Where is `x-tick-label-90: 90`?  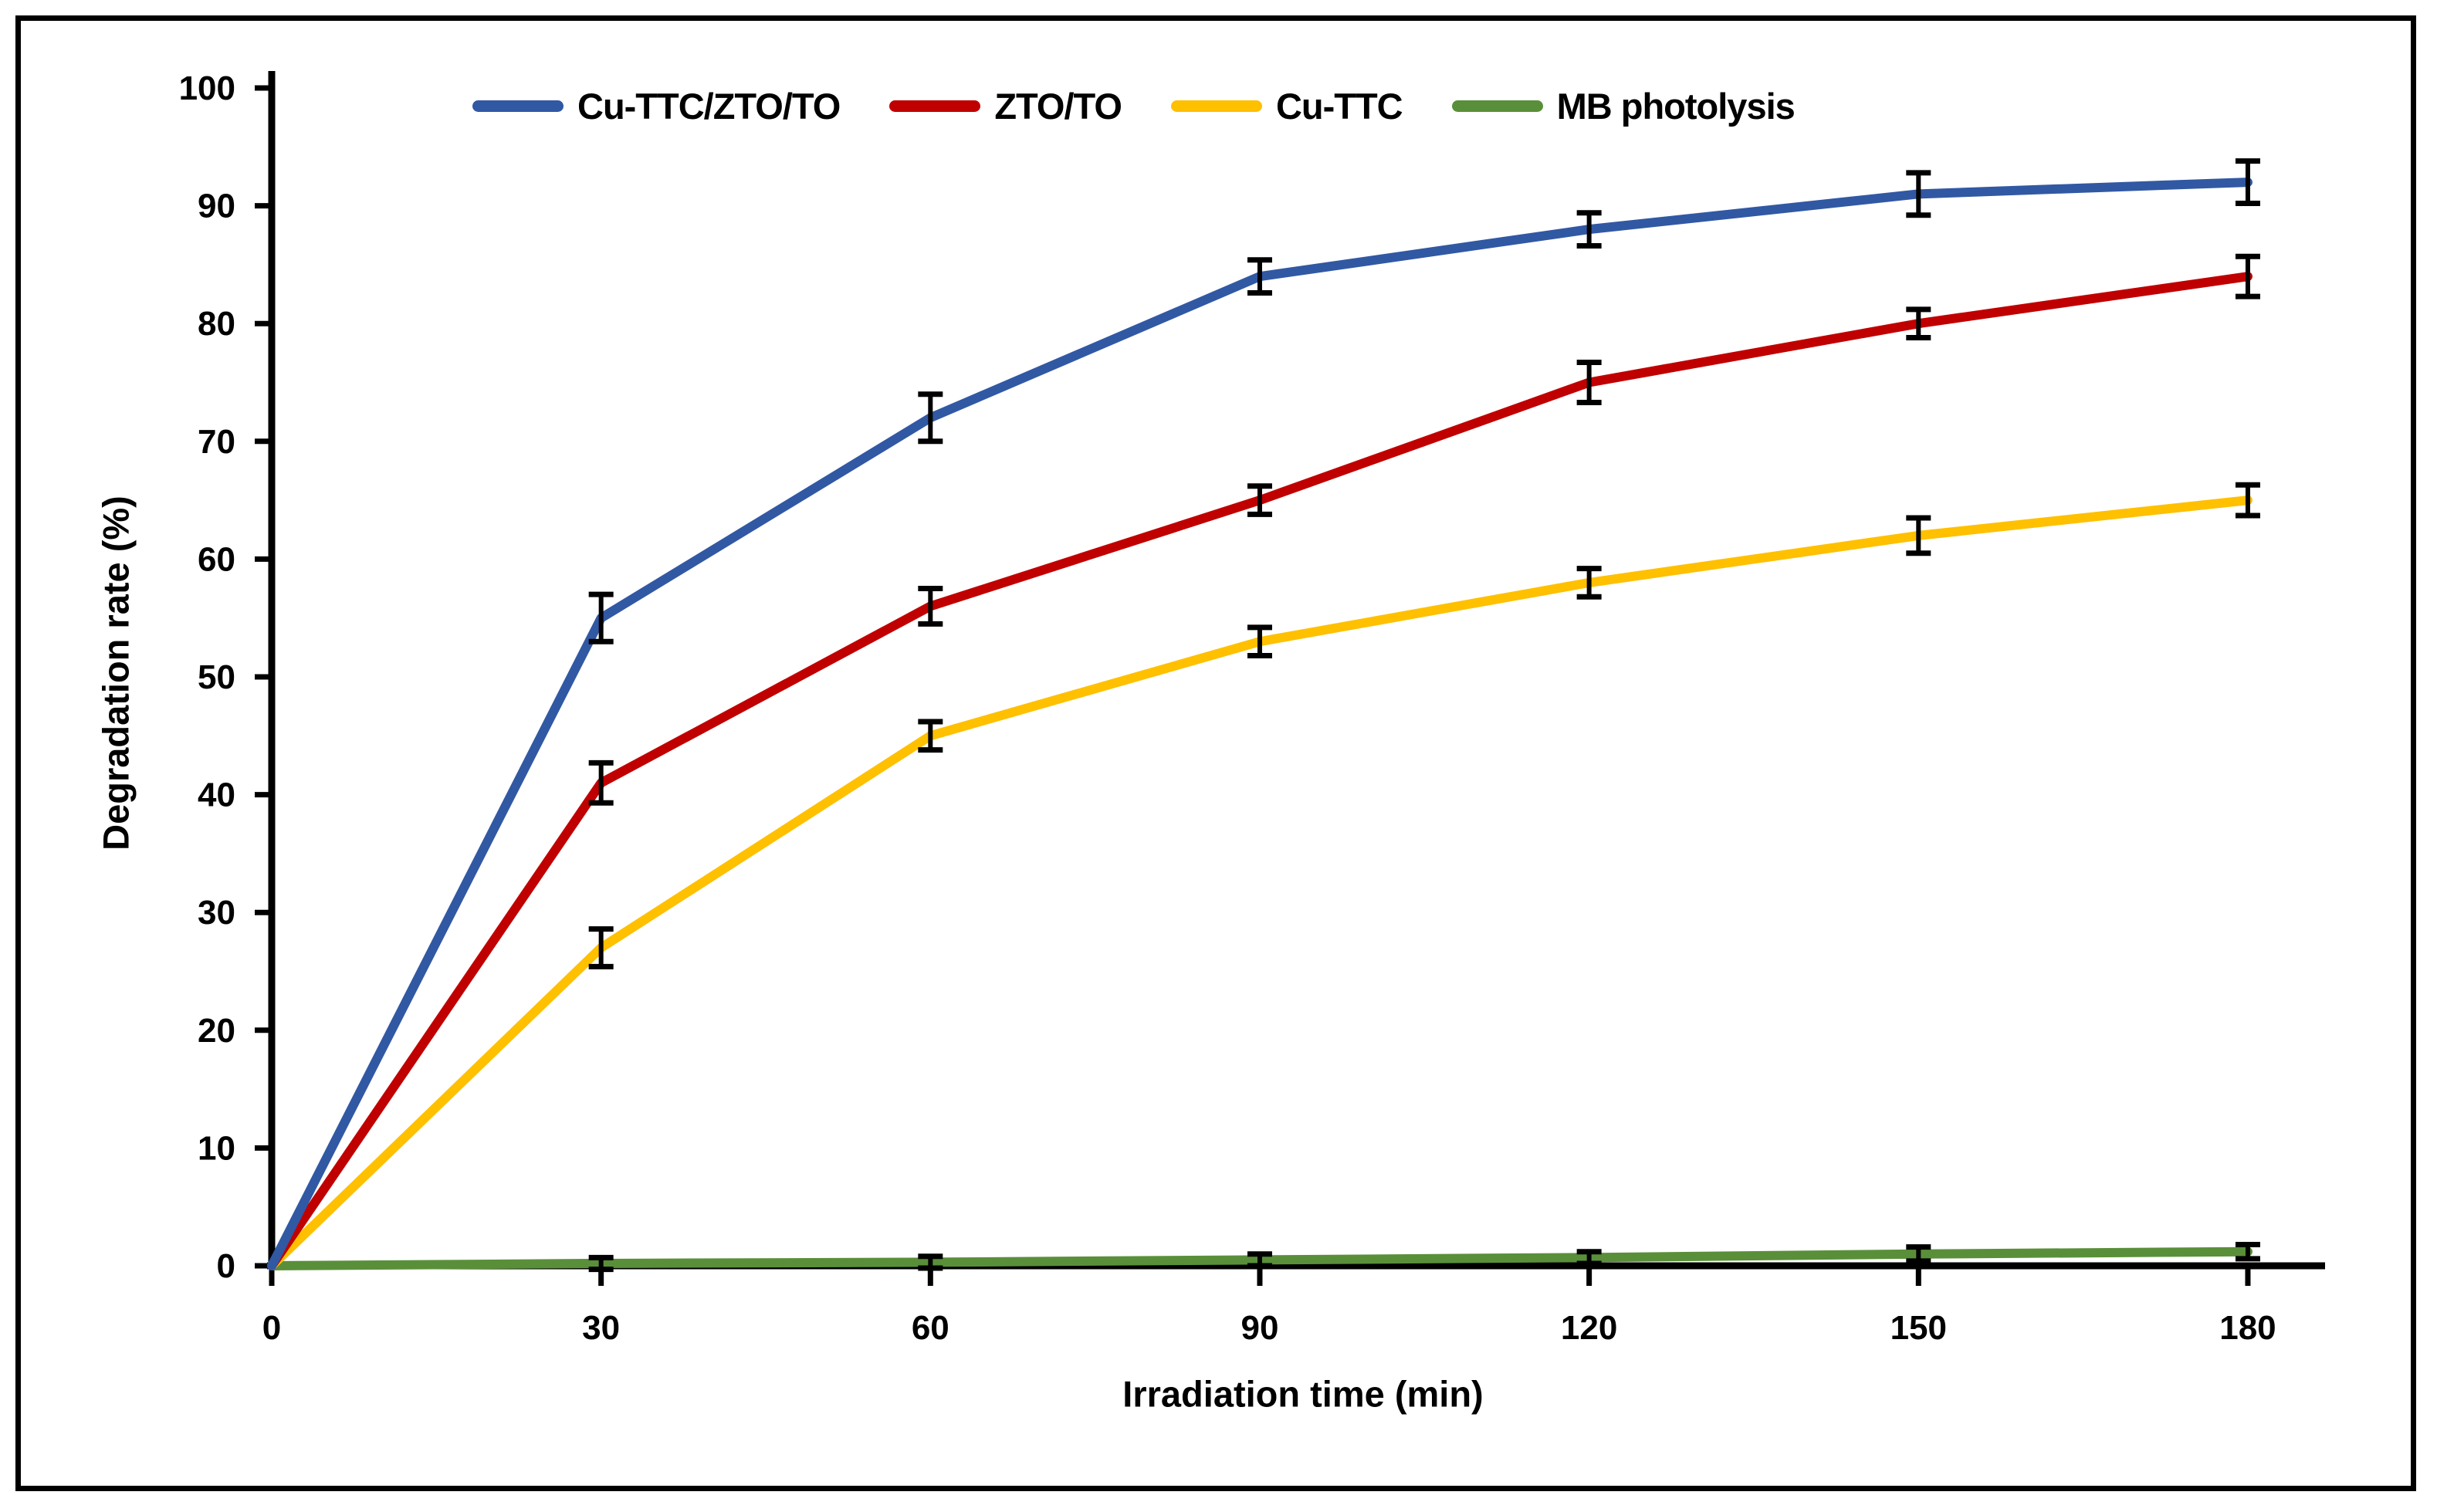
x-tick-label-90: 90 is located at coordinates (1260, 1328).